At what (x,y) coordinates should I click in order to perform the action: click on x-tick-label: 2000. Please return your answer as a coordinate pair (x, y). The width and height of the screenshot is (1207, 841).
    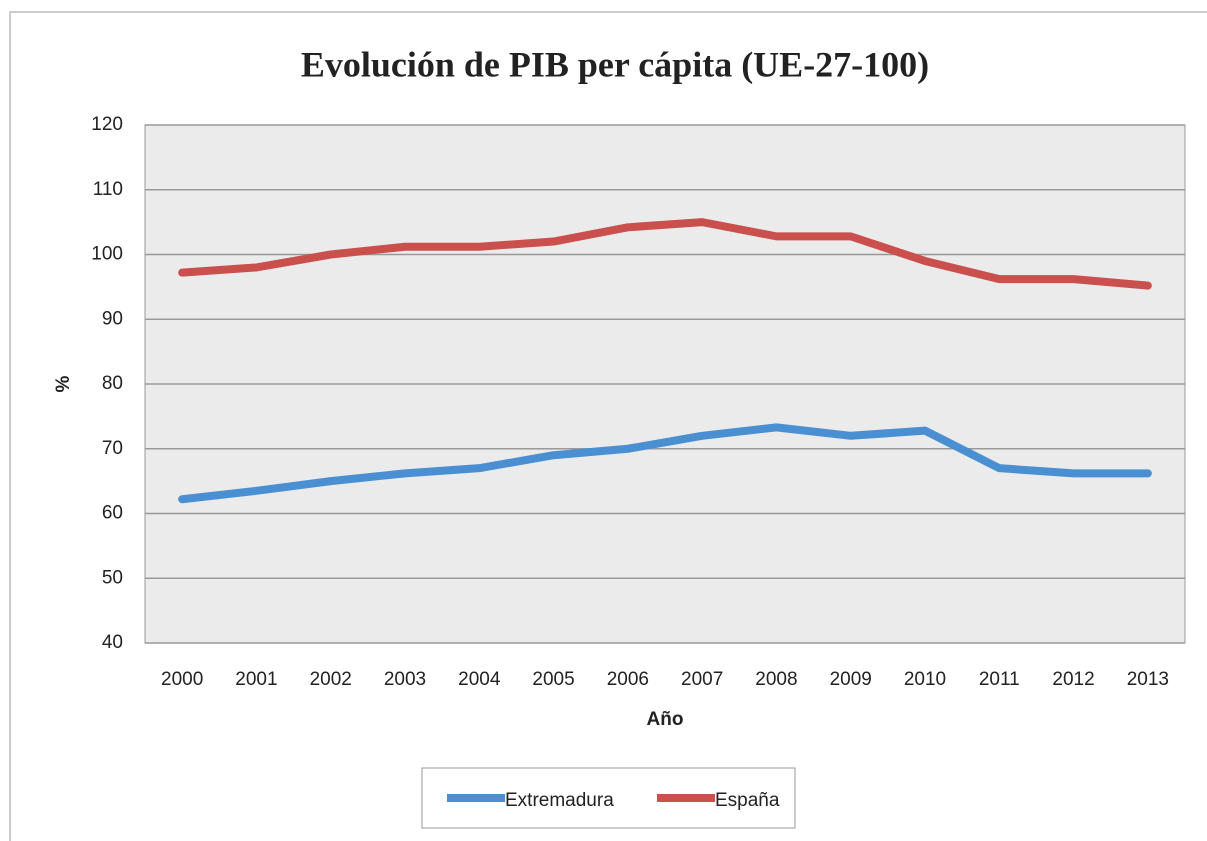
    Looking at the image, I should click on (182, 679).